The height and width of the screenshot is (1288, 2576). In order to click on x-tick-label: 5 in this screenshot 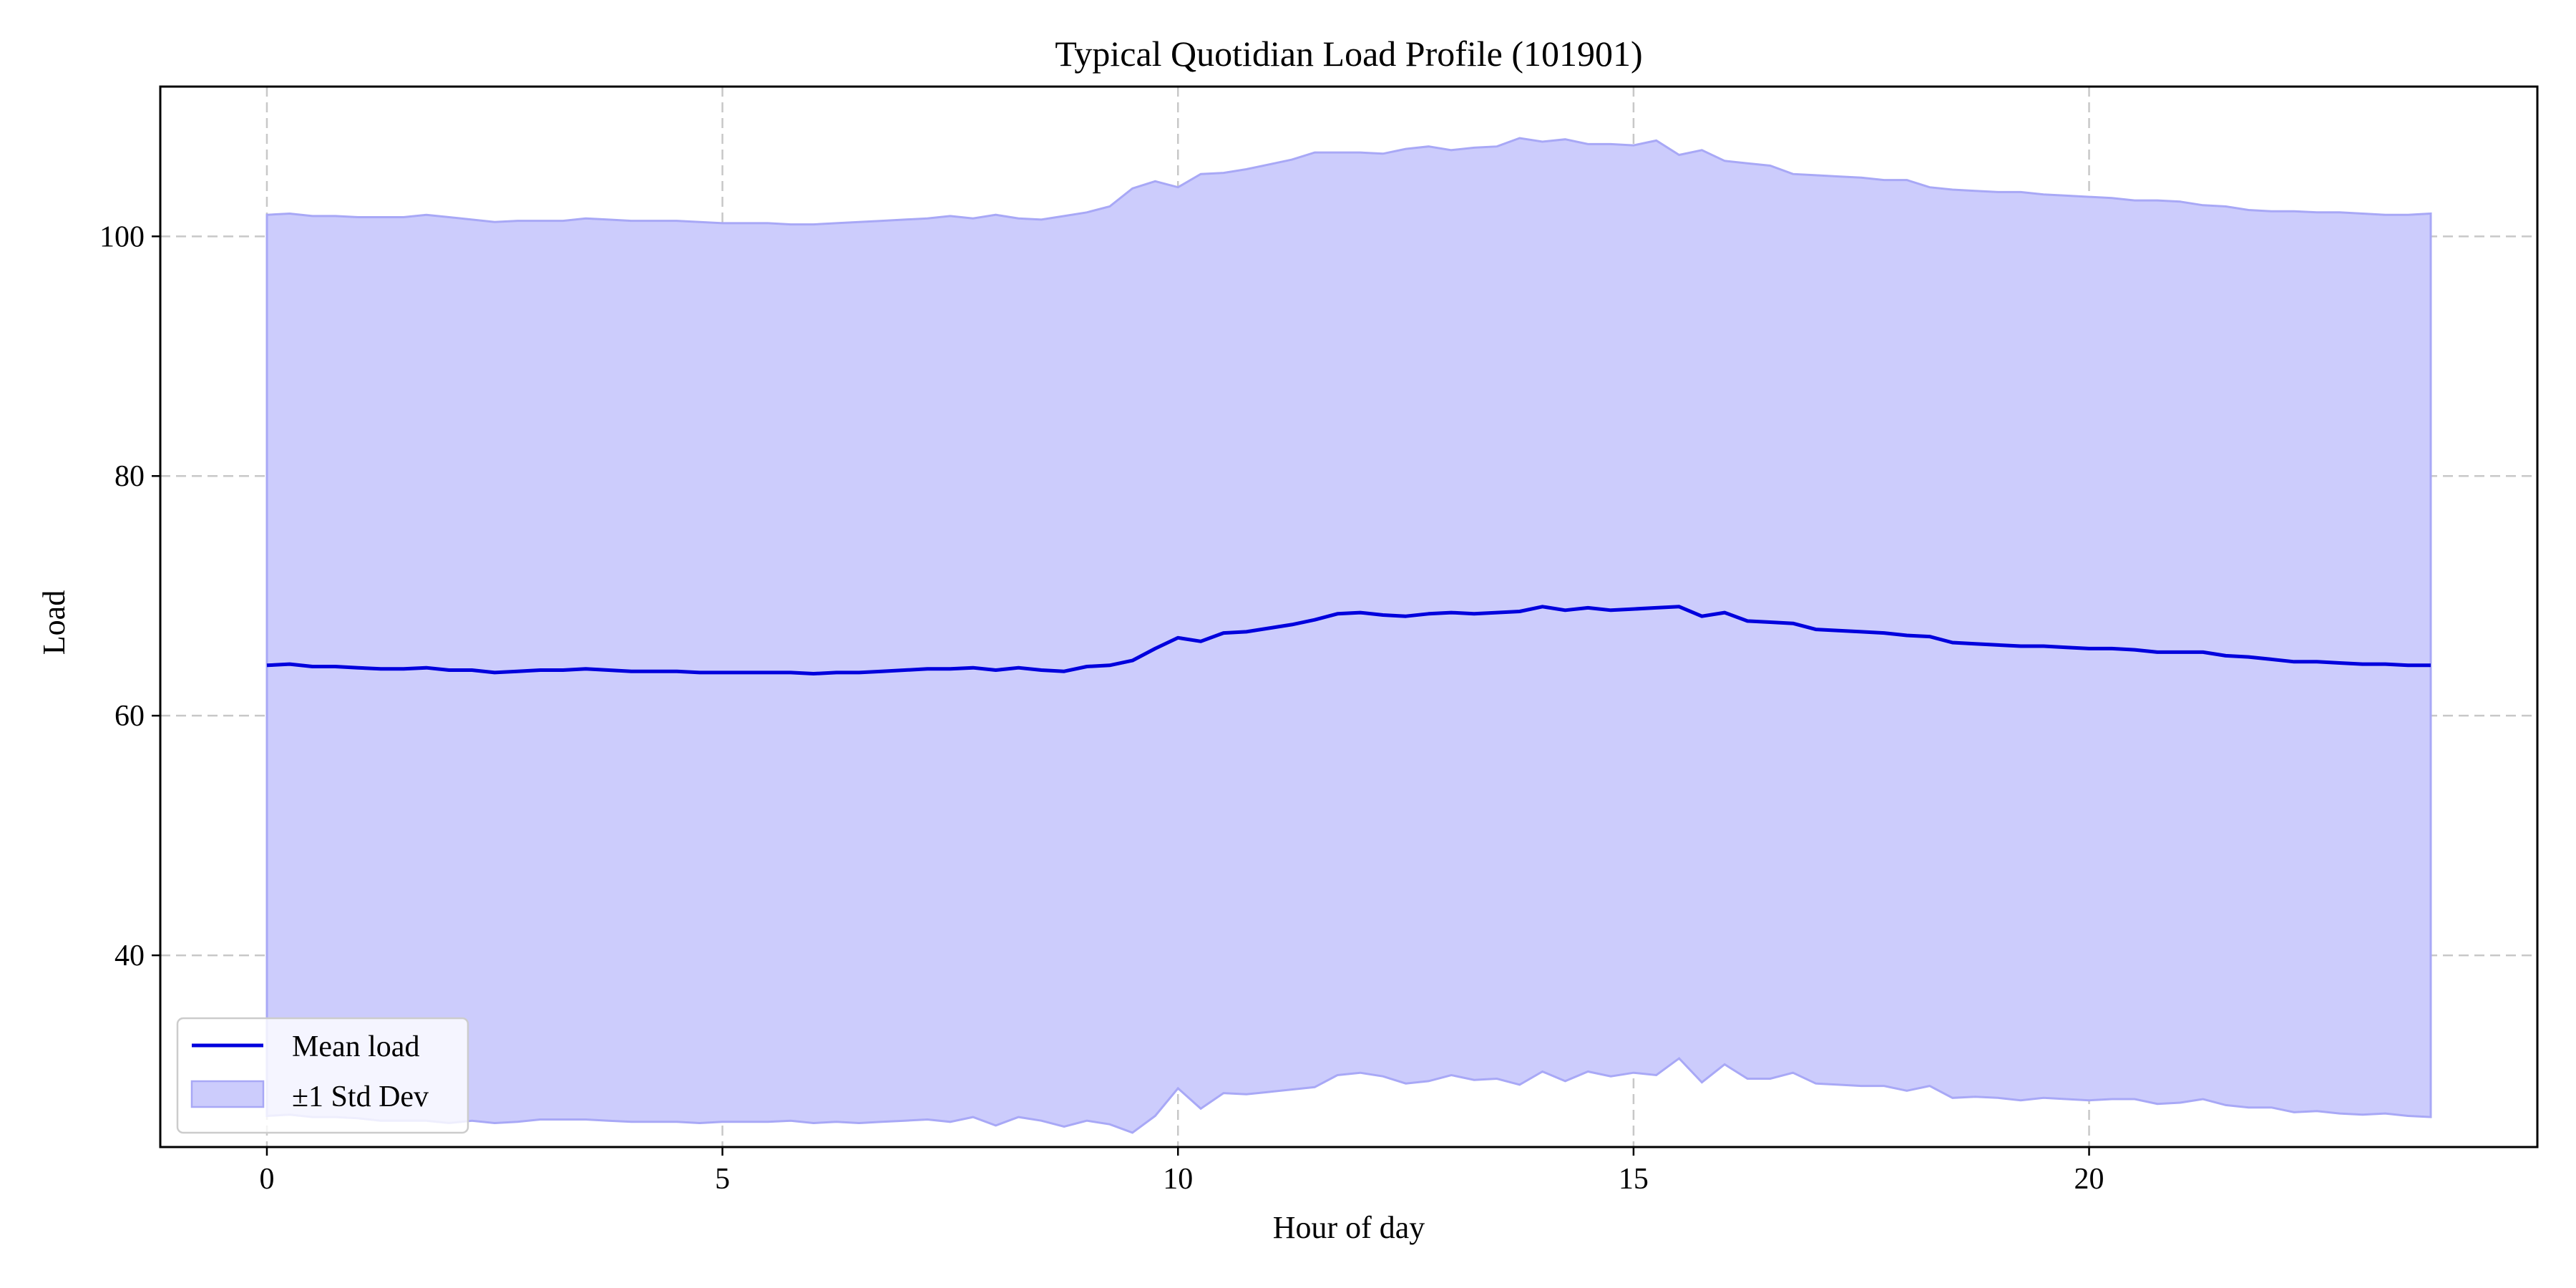, I will do `click(722, 1179)`.